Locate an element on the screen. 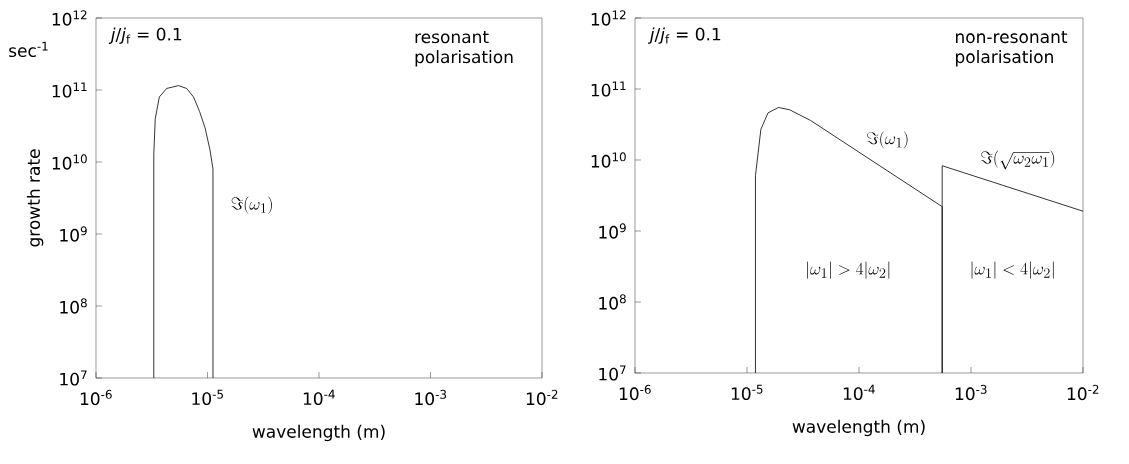  annotation: non-resonant polarisation is located at coordinates (1012, 48).